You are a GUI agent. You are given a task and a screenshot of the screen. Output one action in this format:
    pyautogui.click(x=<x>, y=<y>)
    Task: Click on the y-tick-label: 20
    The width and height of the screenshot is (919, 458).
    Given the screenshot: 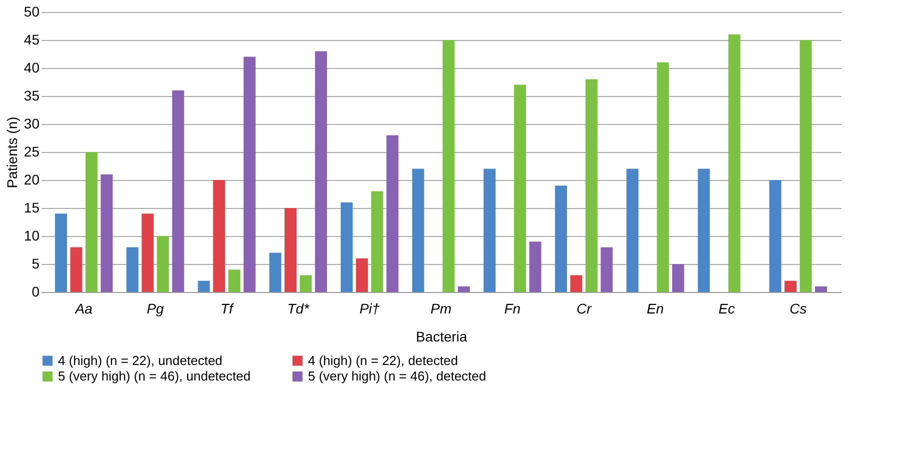 What is the action you would take?
    pyautogui.click(x=32, y=180)
    